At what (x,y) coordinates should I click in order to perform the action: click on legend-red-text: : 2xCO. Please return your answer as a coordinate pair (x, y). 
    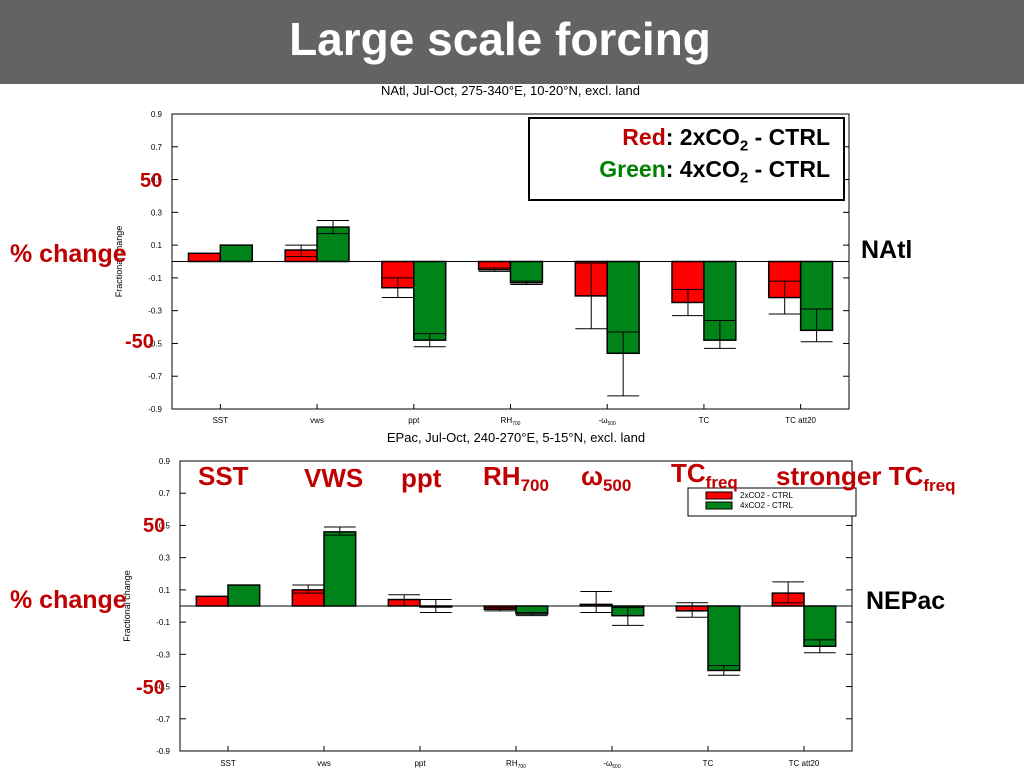
    Looking at the image, I should click on (702, 137).